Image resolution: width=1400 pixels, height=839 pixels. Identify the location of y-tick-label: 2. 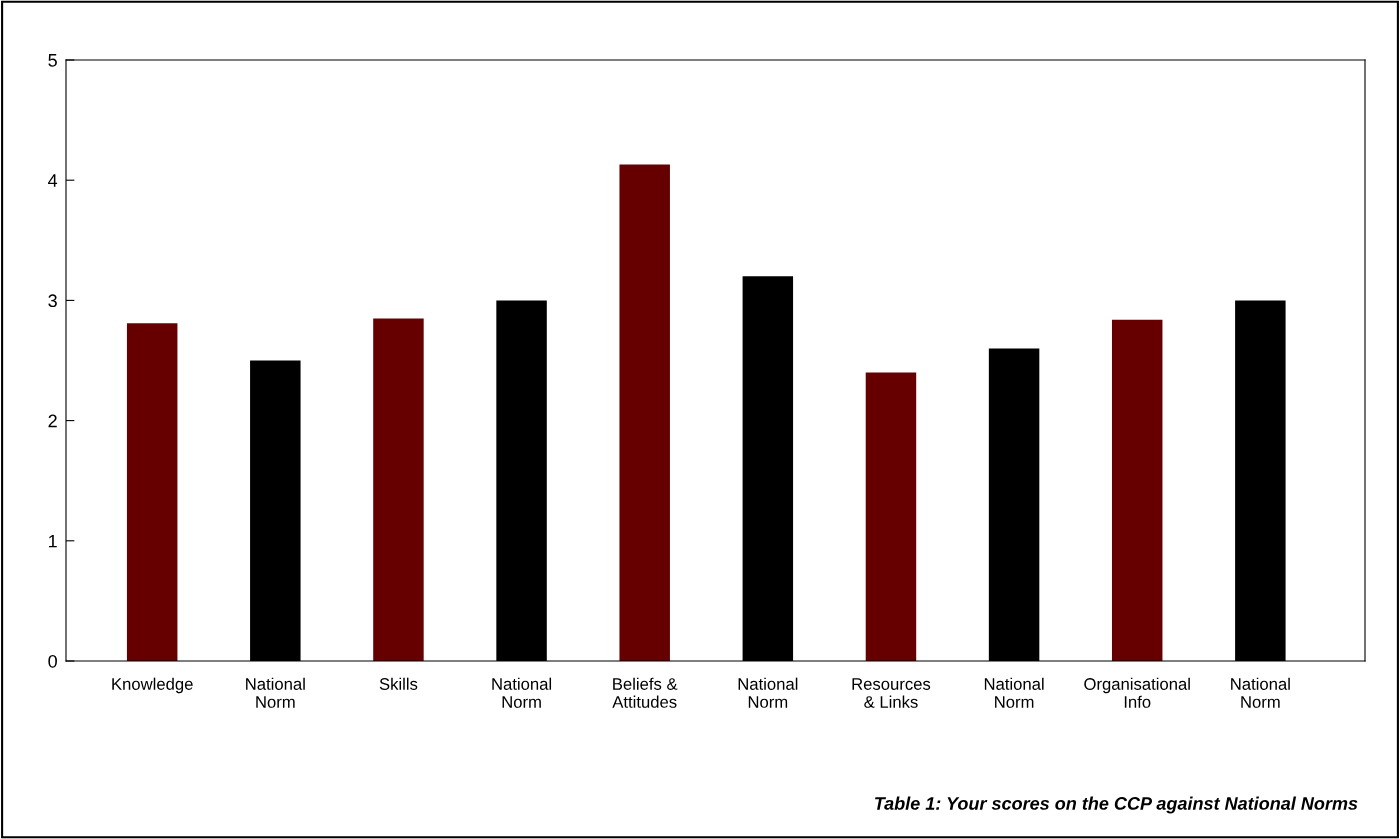
(52, 421).